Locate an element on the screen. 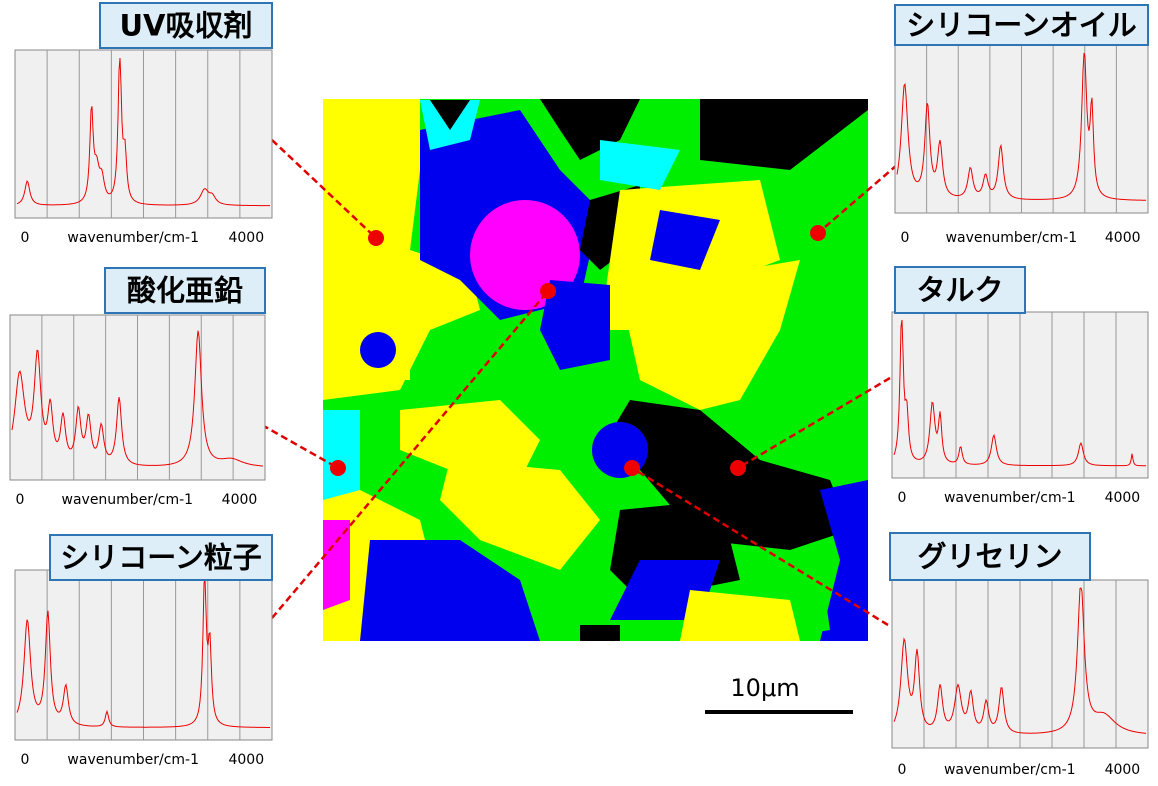 This screenshot has width=1158, height=786. scale-bar: 10μm is located at coordinates (779, 694).